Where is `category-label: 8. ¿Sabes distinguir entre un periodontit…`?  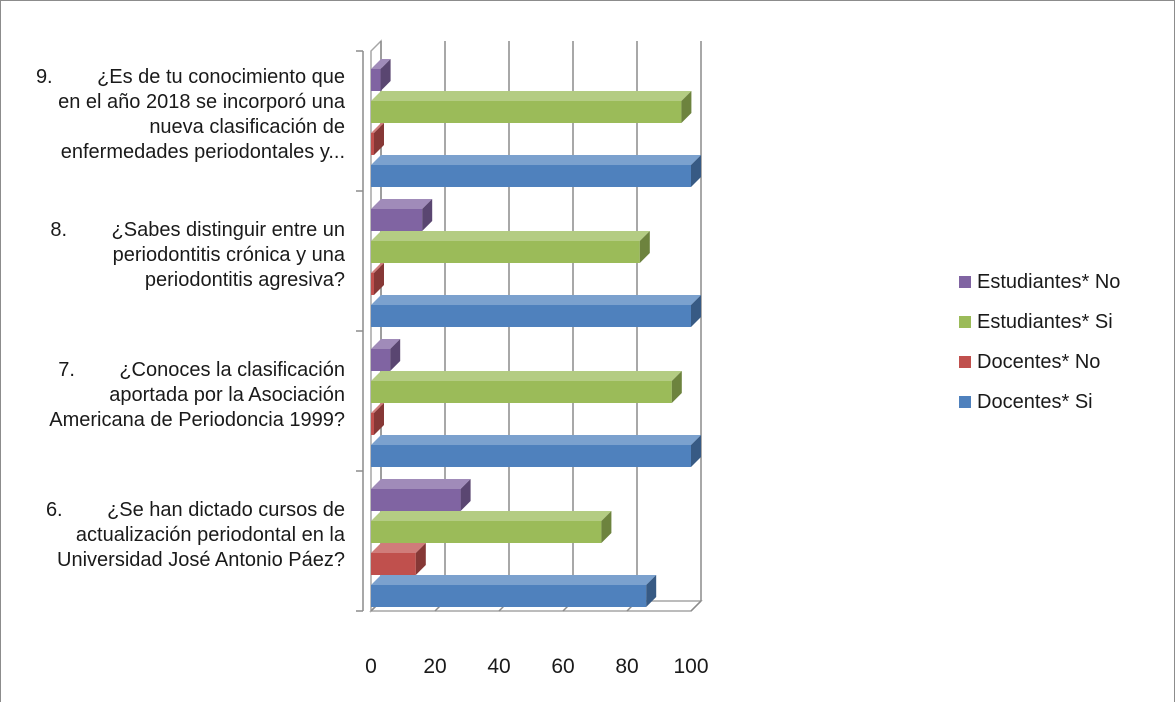
category-label: 8. ¿Sabes distinguir entre un periodontit… is located at coordinates (175, 255).